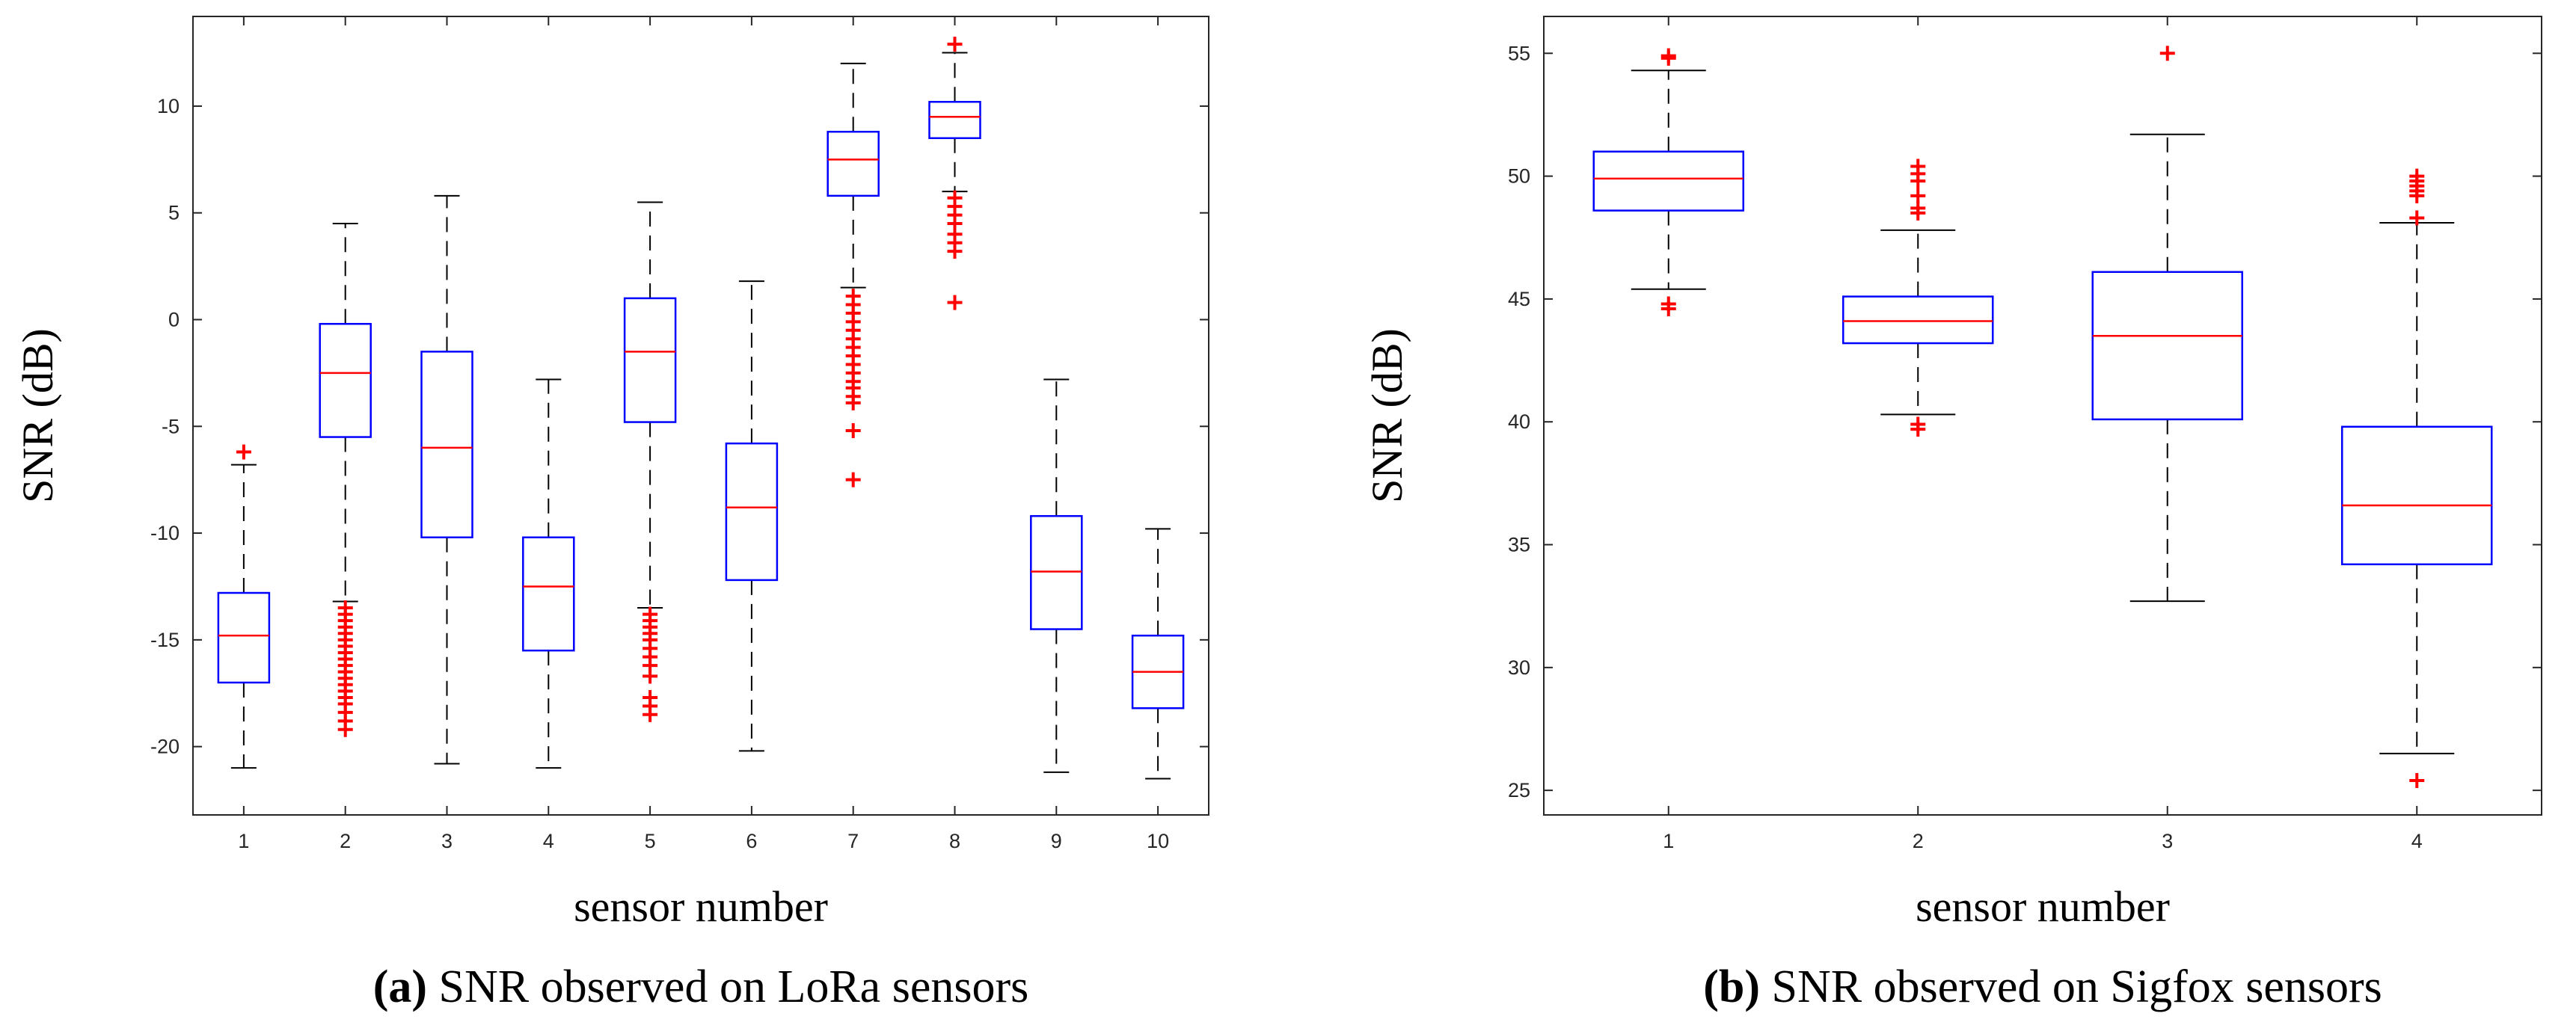 Image resolution: width=2576 pixels, height=1028 pixels. What do you see at coordinates (954, 841) in the screenshot?
I see `x-tick-label: 8` at bounding box center [954, 841].